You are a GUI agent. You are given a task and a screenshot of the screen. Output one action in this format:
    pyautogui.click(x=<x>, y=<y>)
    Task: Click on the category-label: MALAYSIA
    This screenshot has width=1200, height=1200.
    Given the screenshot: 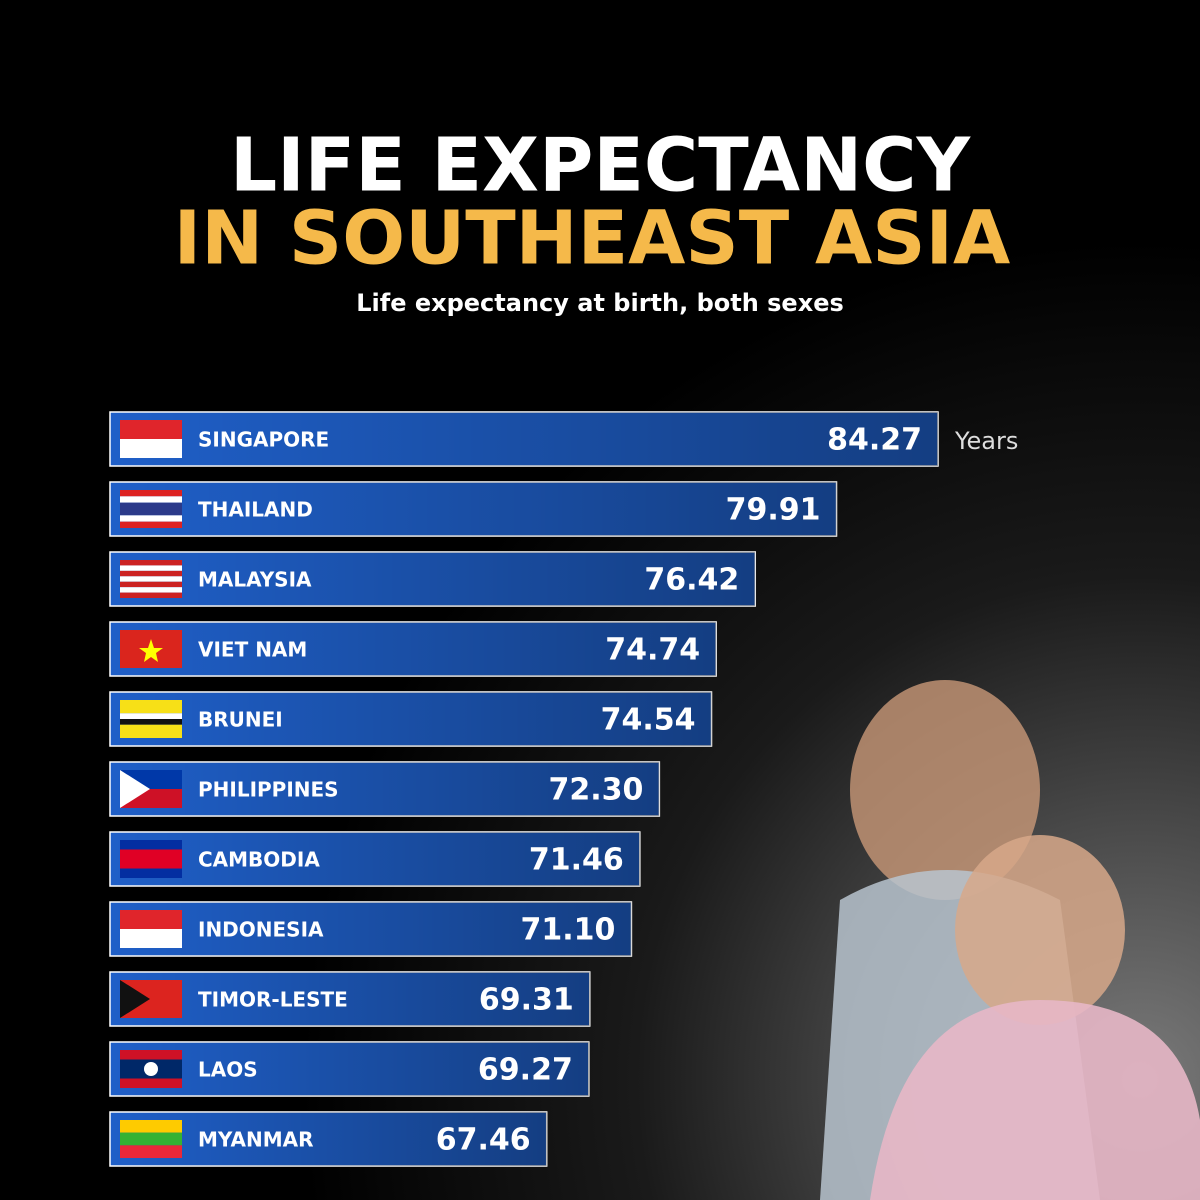 What is the action you would take?
    pyautogui.click(x=255, y=580)
    